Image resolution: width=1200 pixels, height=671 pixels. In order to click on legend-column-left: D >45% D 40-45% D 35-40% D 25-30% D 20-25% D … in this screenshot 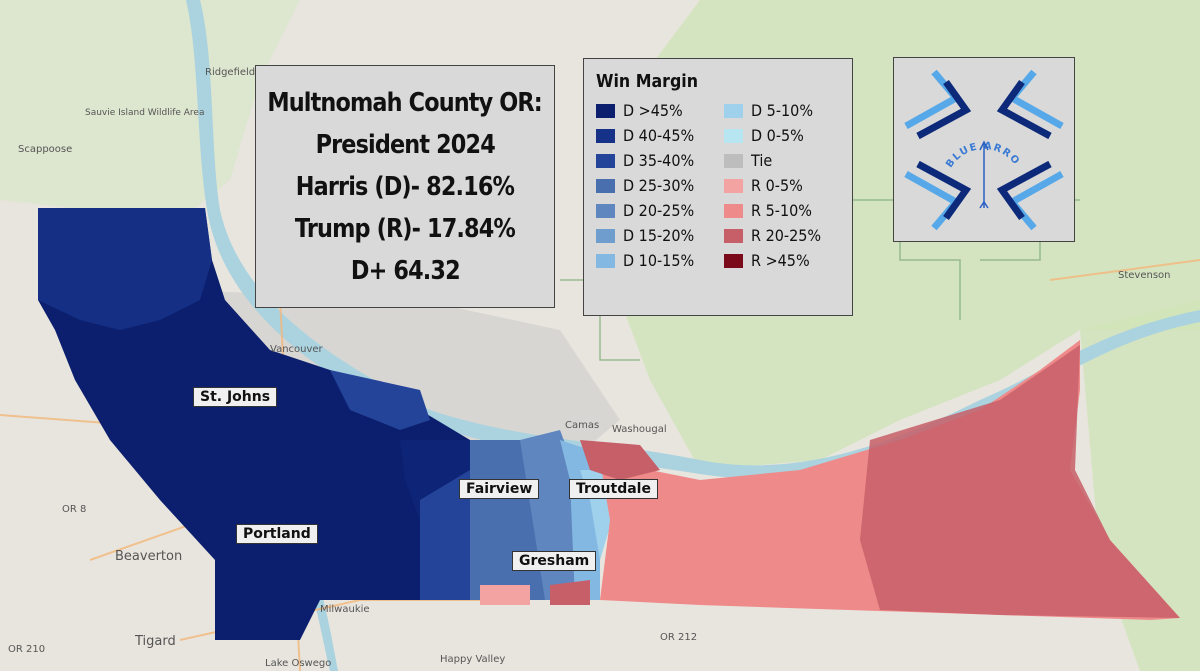, I will do `click(660, 185)`.